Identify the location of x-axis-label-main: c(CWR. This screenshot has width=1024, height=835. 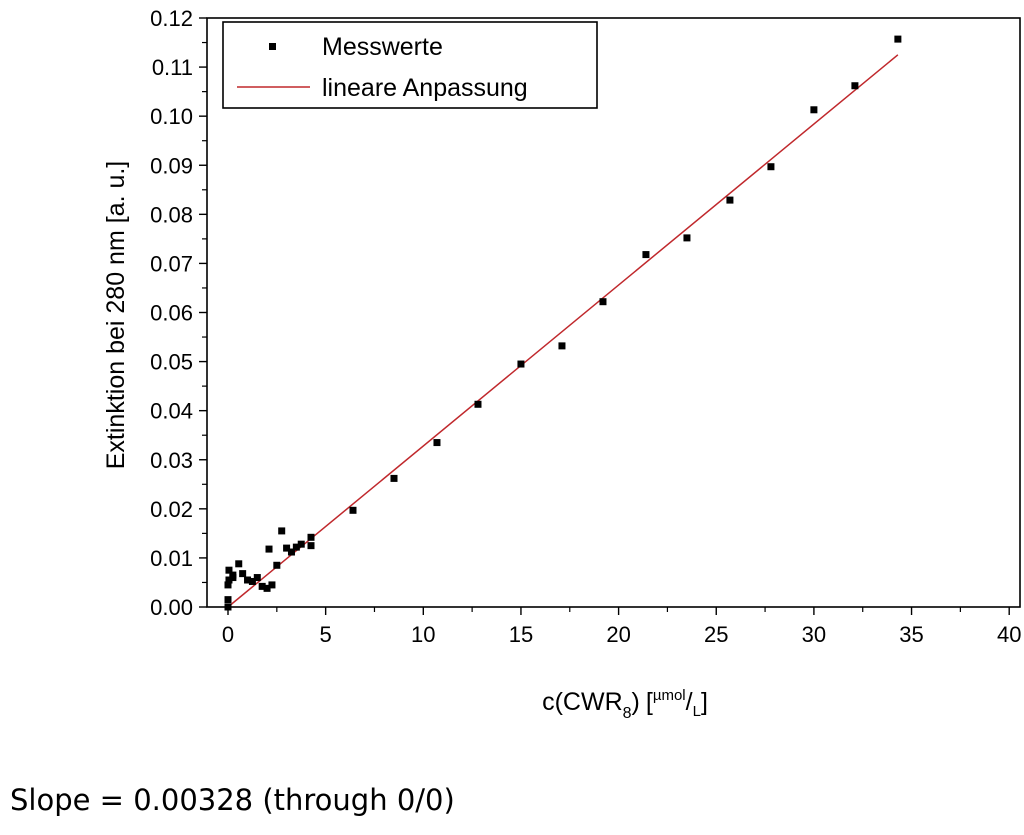
(582, 702).